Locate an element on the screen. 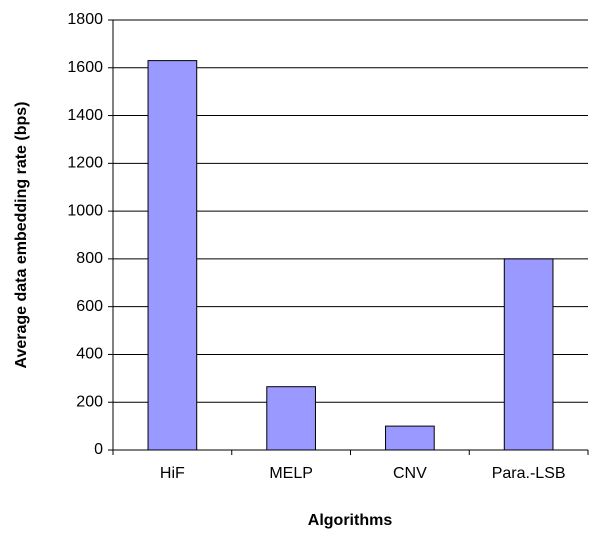 The height and width of the screenshot is (534, 589). y-tick-label: 1200 is located at coordinates (85, 163).